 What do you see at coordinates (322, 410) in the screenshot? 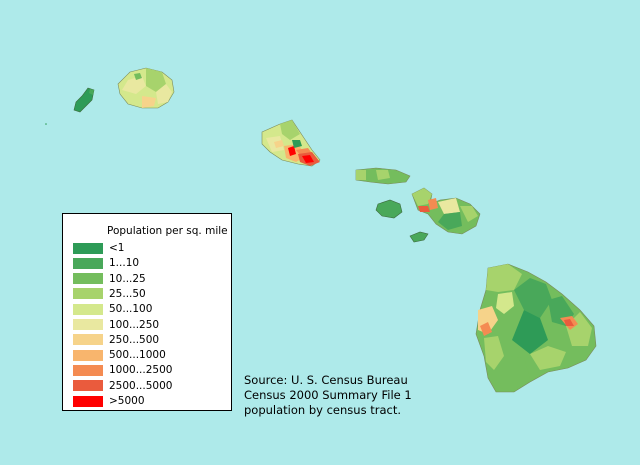
I see `source-line-3: population by census tract.` at bounding box center [322, 410].